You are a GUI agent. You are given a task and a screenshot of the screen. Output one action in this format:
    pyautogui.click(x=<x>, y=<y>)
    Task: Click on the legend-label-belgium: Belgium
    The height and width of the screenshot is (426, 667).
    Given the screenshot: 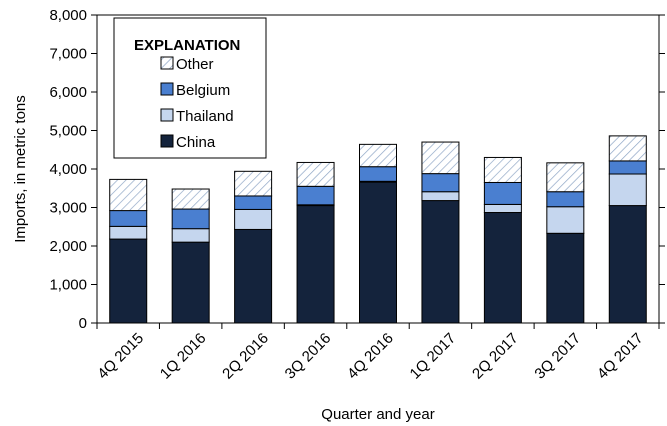 What is the action you would take?
    pyautogui.click(x=203, y=90)
    